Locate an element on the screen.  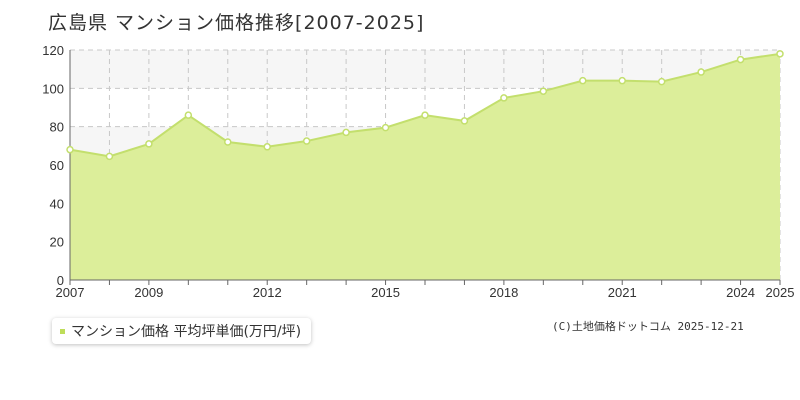
x-tick-label: 2024 is located at coordinates (740, 292).